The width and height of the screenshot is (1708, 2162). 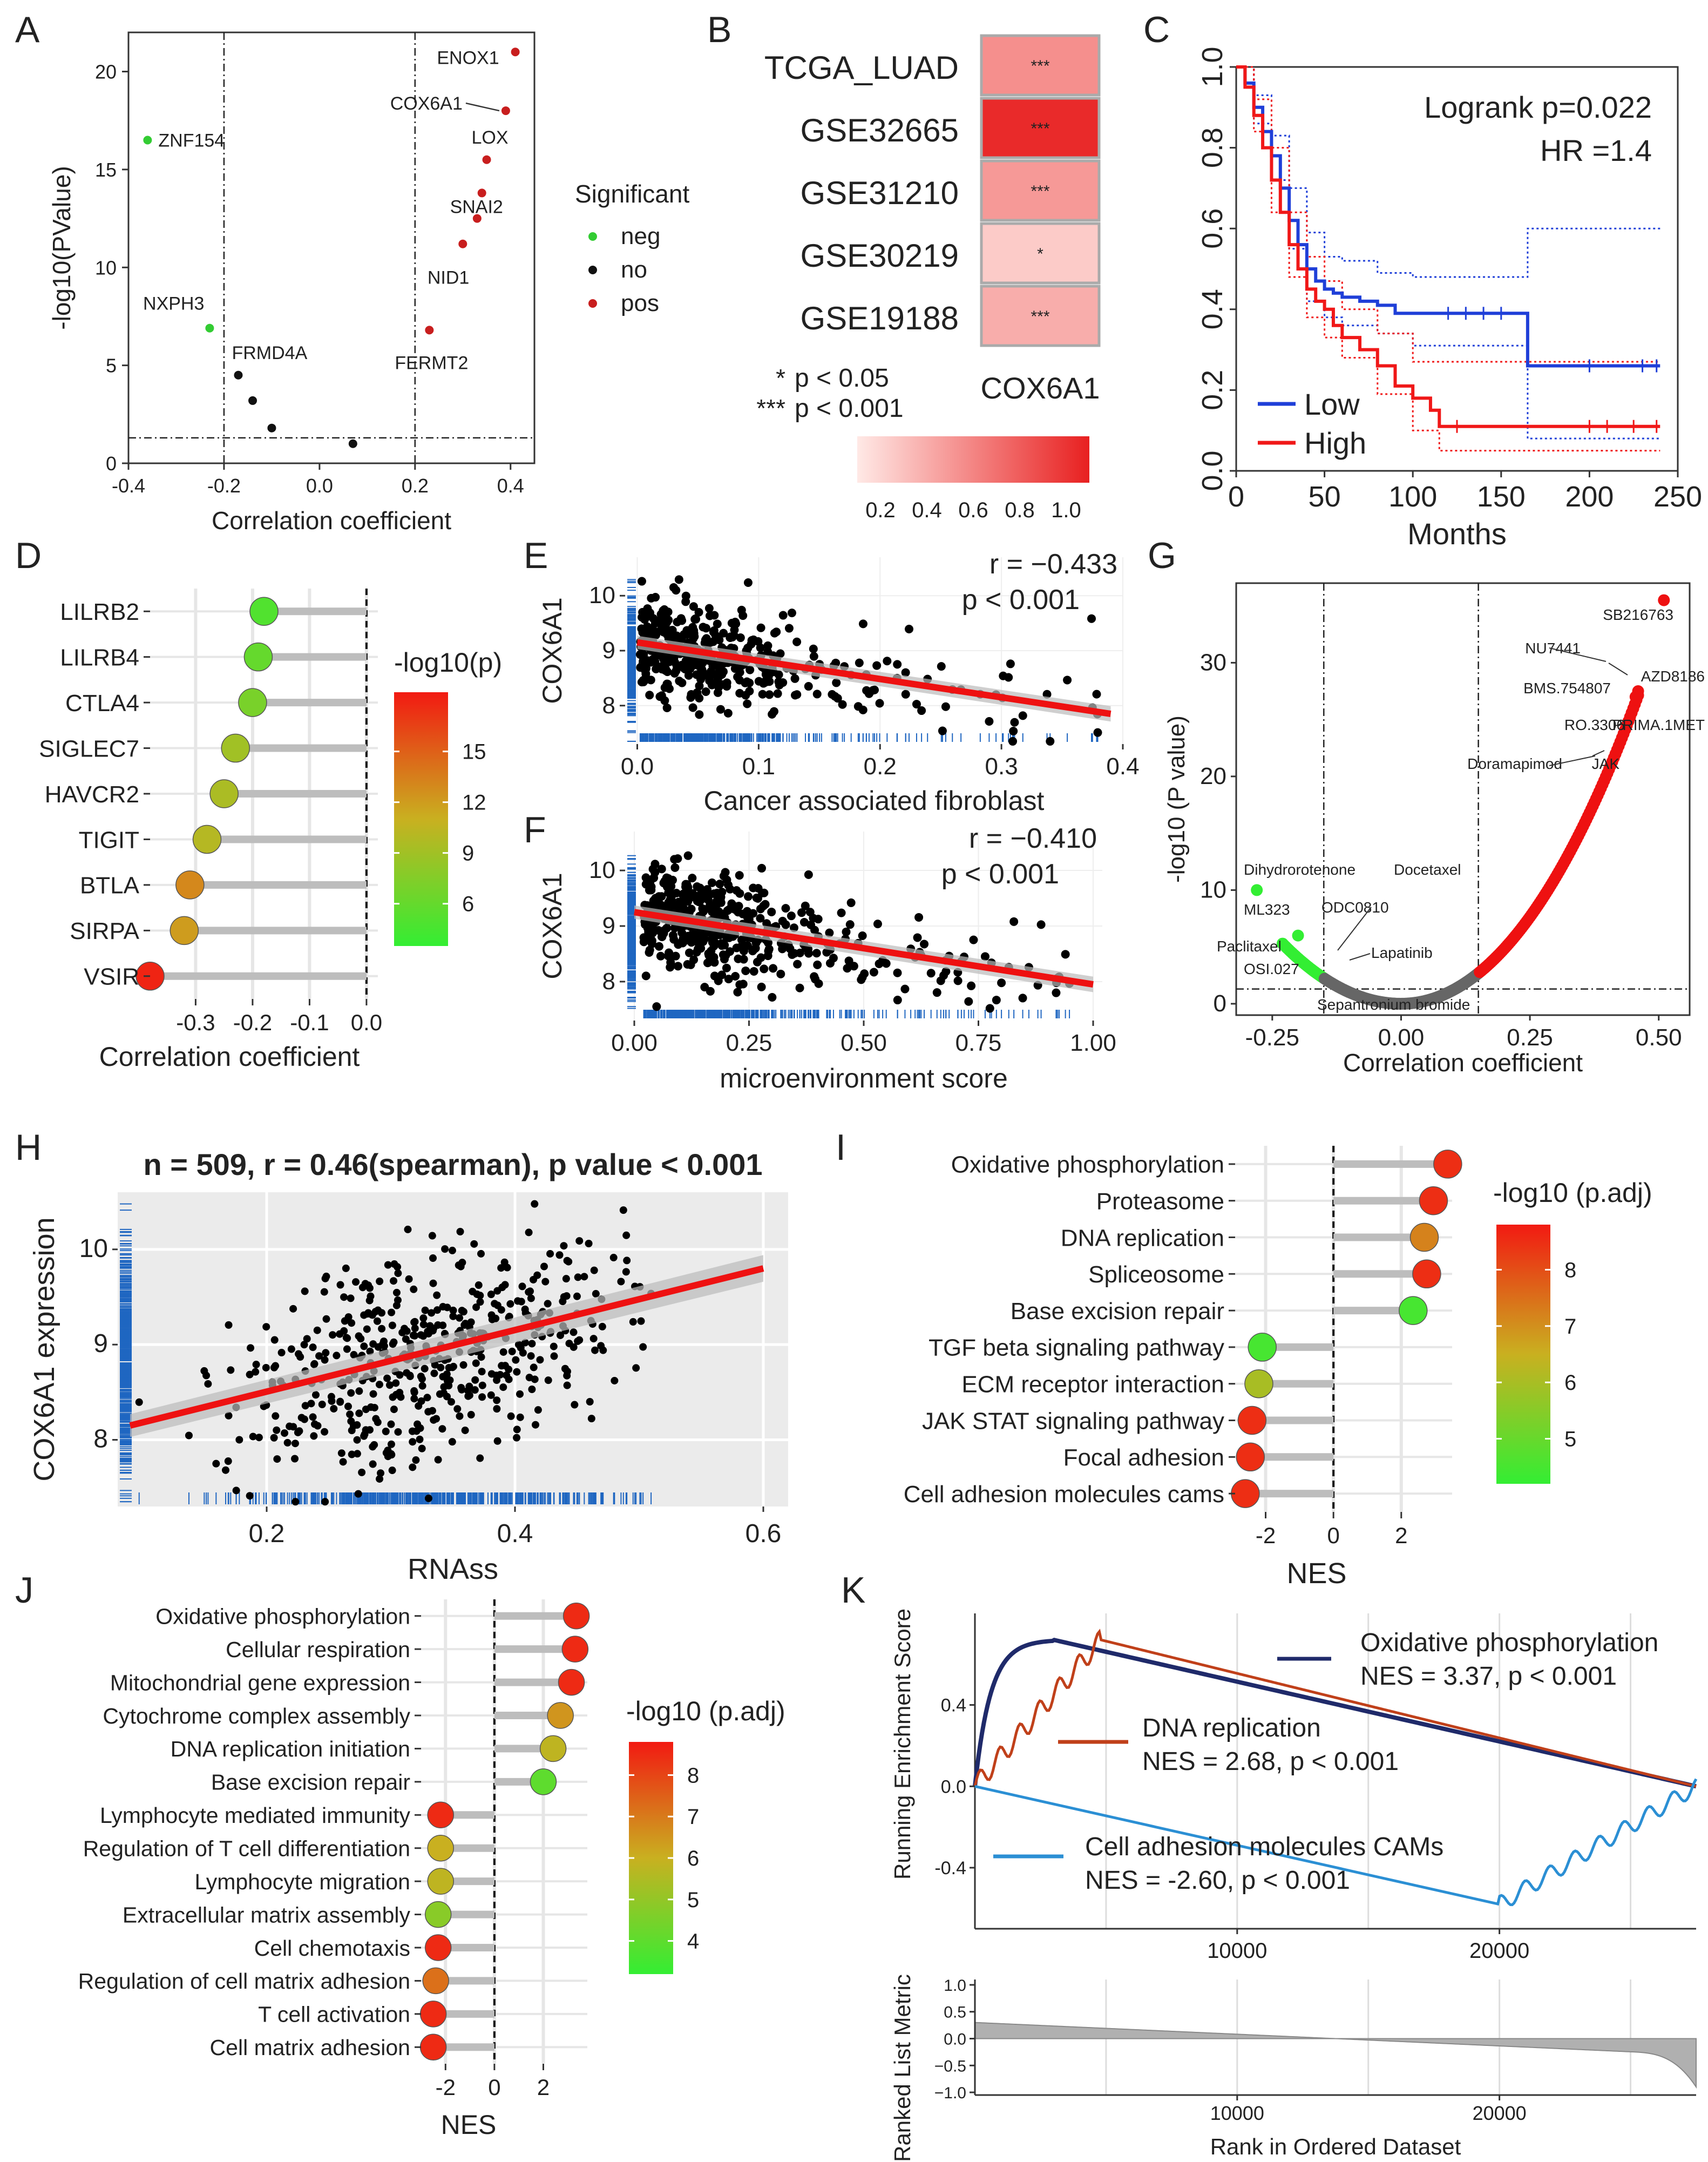 I want to click on x-tick-label: 50, so click(x=1325, y=497).